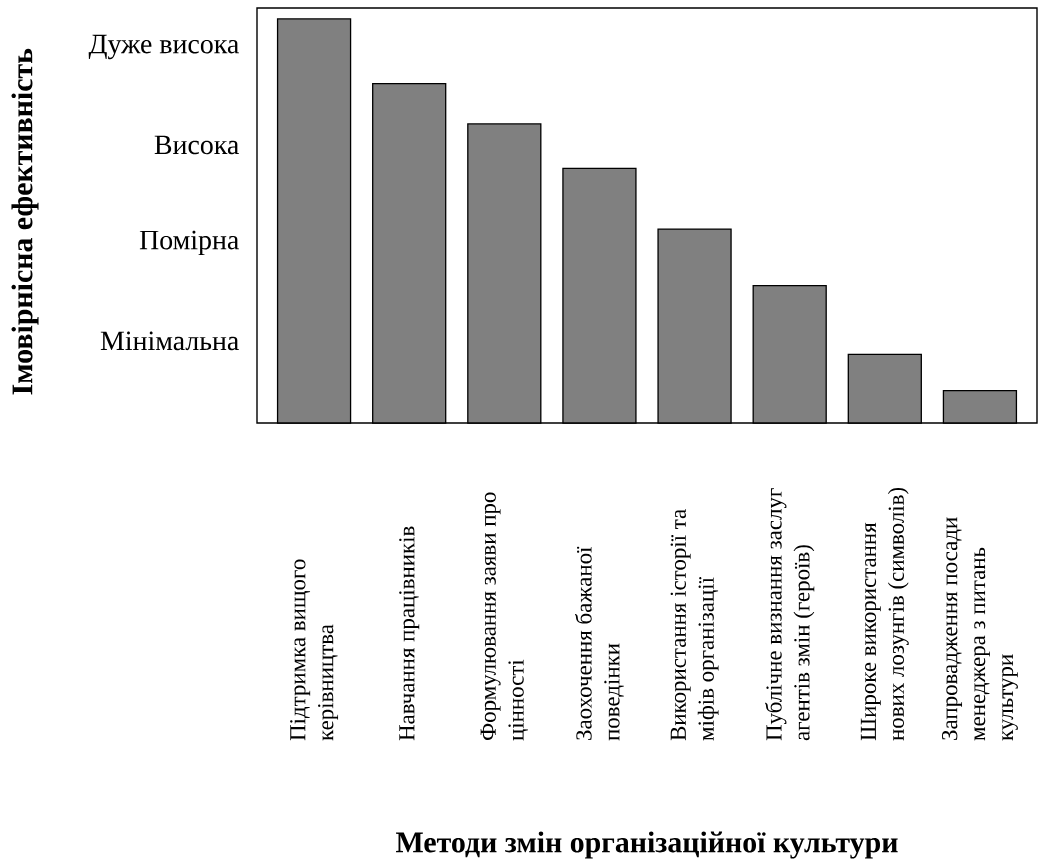 Image resolution: width=1046 pixels, height=865 pixels. I want to click on x-tick-label: Формулювання заяви про цінності, so click(504, 616).